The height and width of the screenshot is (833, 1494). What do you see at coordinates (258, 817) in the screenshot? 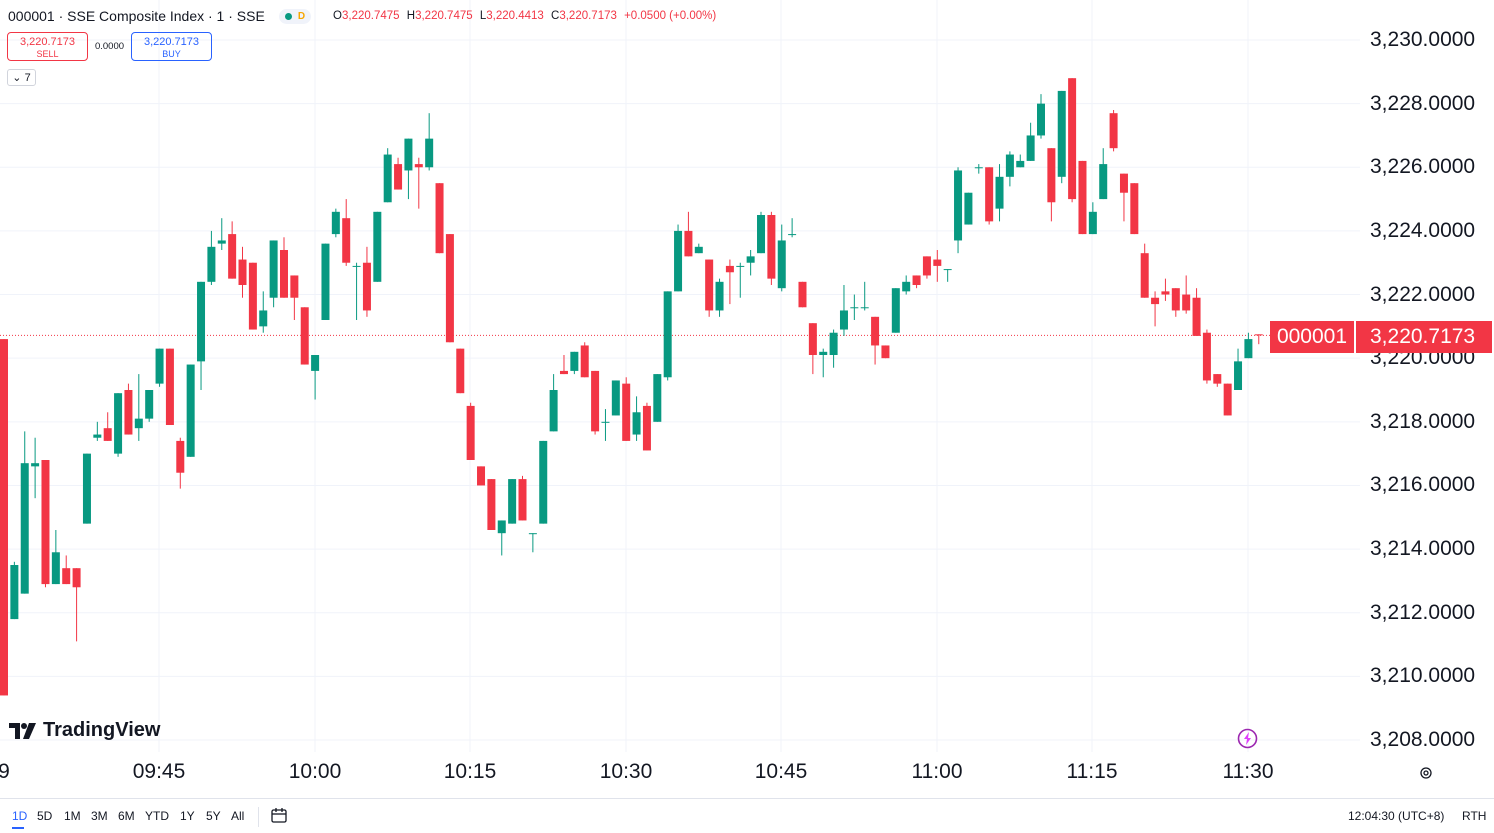
I see `toolbar-divider` at bounding box center [258, 817].